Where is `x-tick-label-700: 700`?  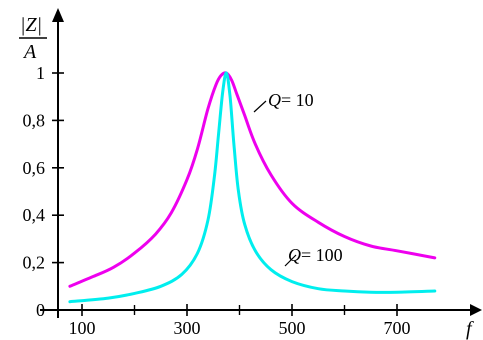 x-tick-label-700: 700 is located at coordinates (397, 328).